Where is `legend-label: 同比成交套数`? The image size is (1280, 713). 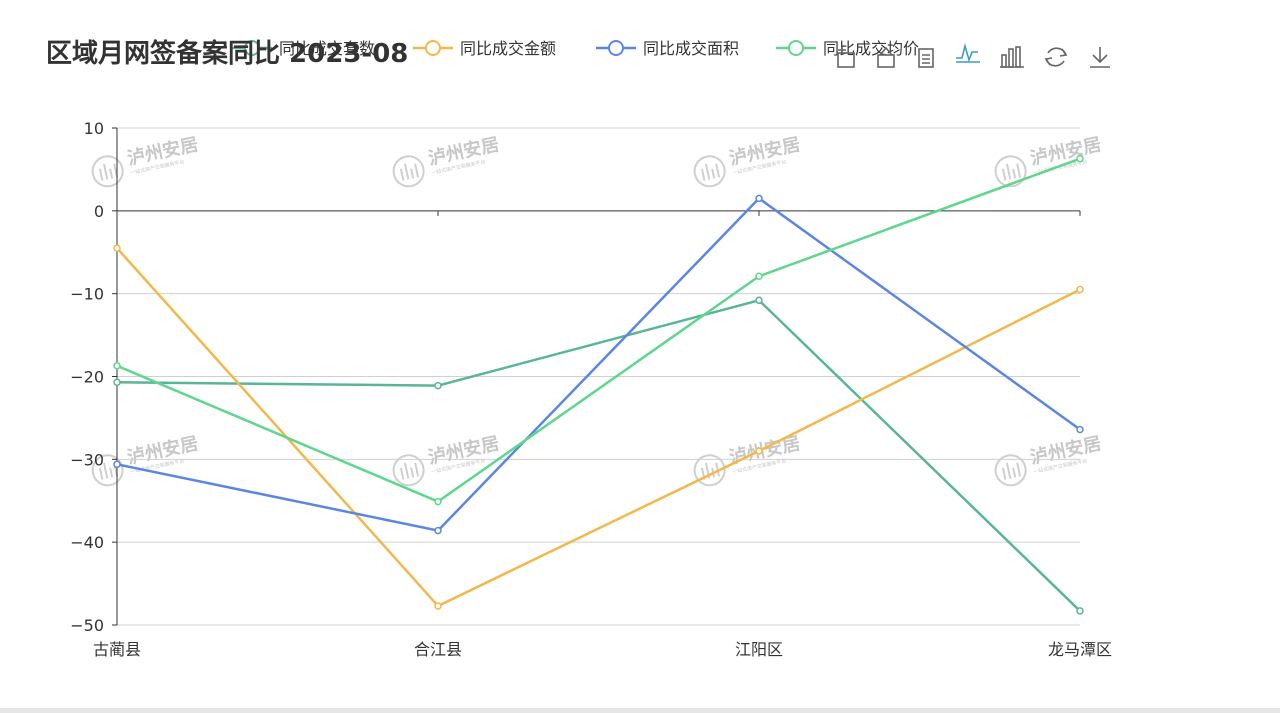 legend-label: 同比成交套数 is located at coordinates (327, 48).